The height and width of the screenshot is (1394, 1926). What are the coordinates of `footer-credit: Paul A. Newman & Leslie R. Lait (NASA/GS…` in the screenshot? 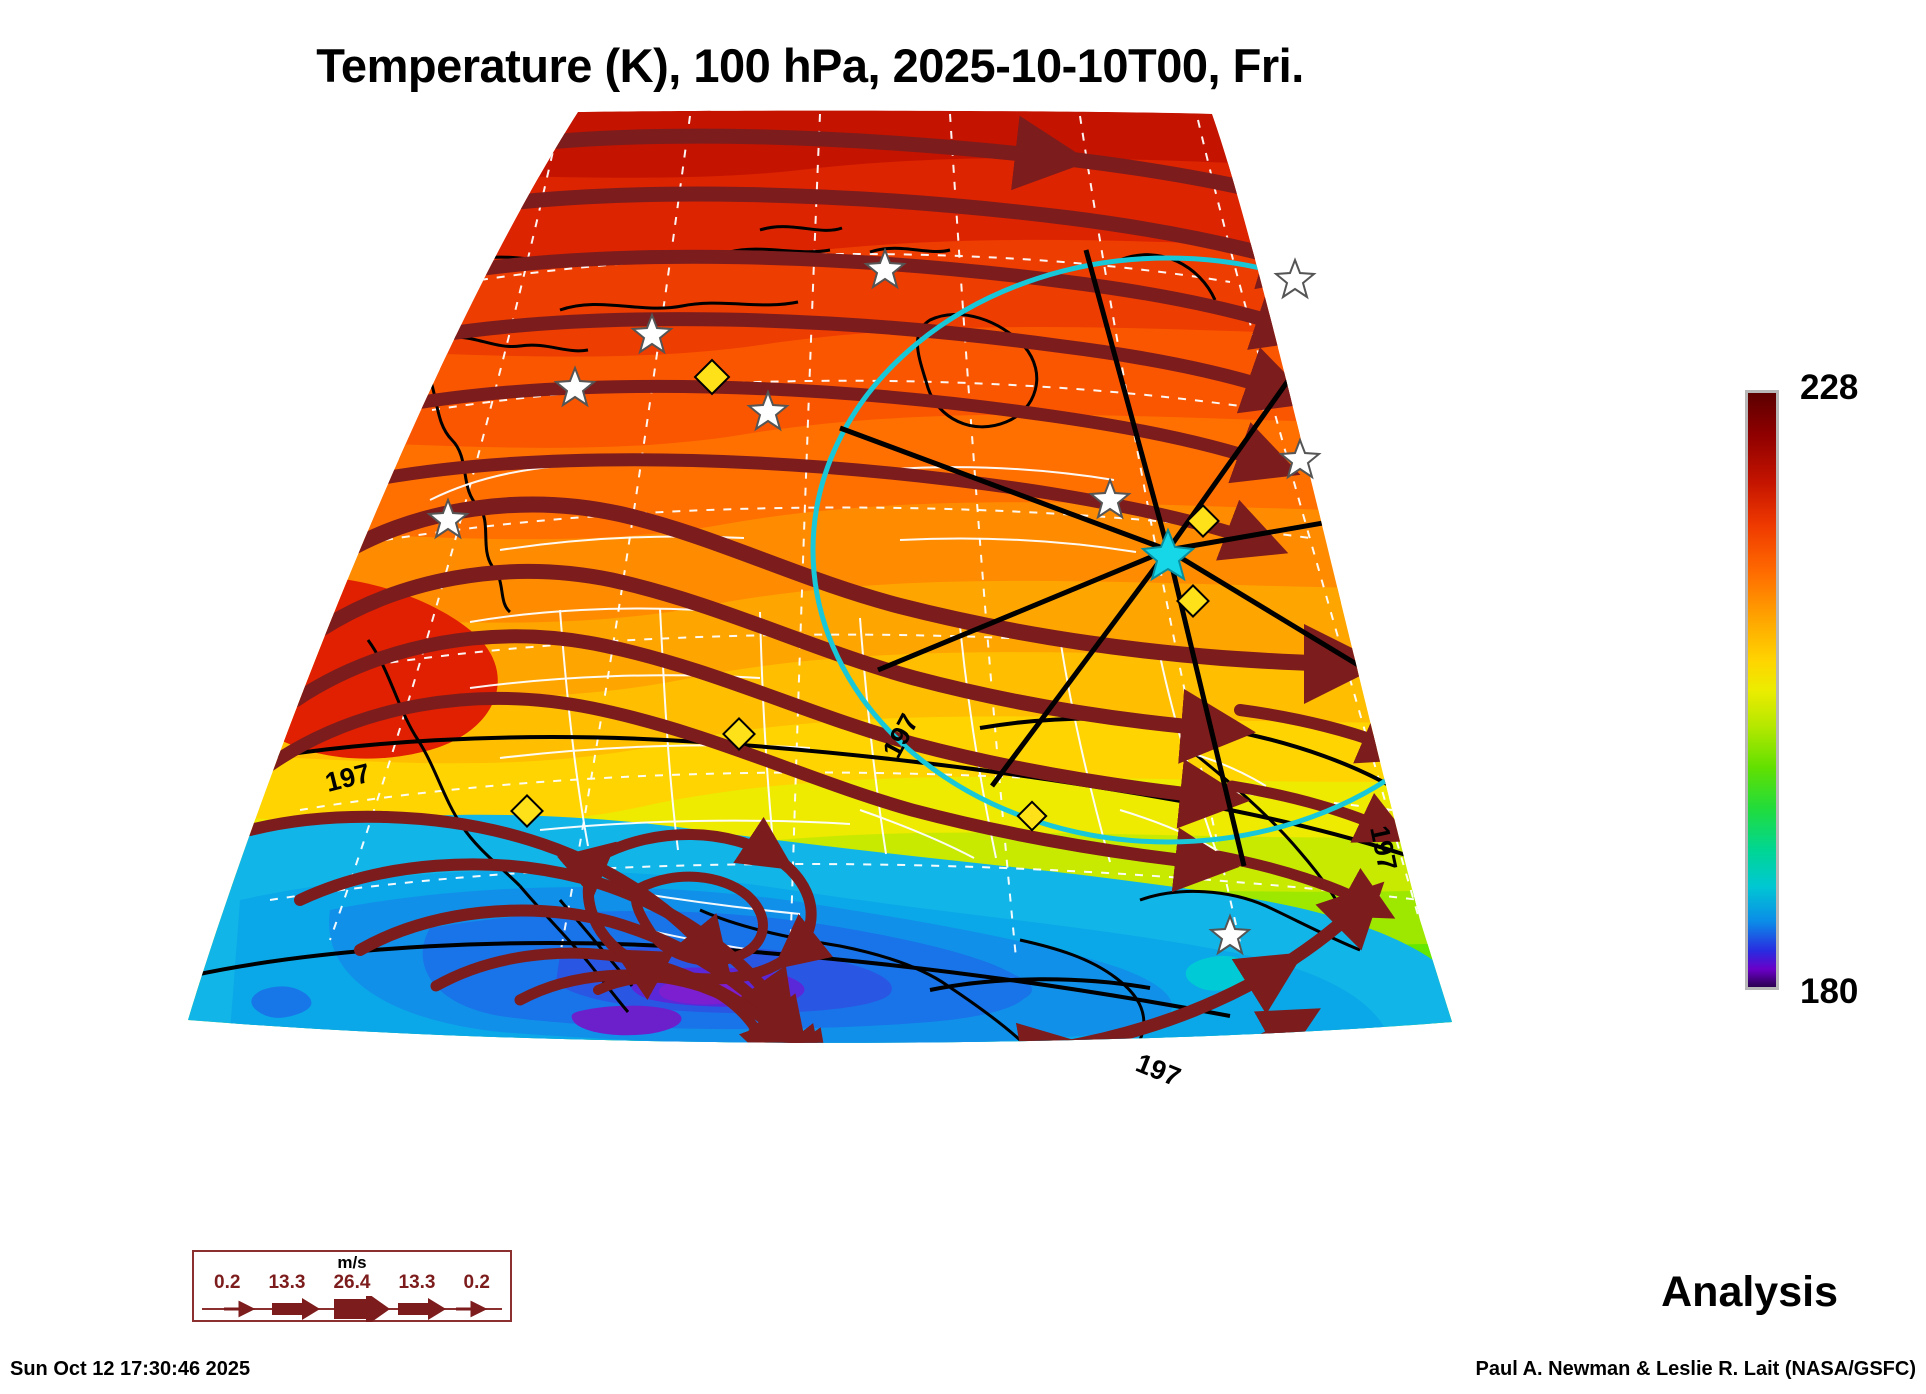 It's located at (1695, 1369).